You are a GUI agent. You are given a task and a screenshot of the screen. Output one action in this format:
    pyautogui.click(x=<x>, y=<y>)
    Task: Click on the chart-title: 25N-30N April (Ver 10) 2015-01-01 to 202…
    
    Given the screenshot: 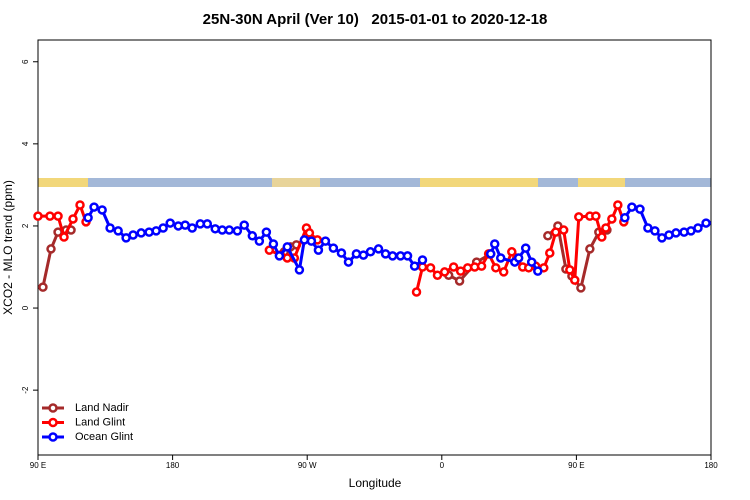 What is the action you would take?
    pyautogui.click(x=375, y=19)
    